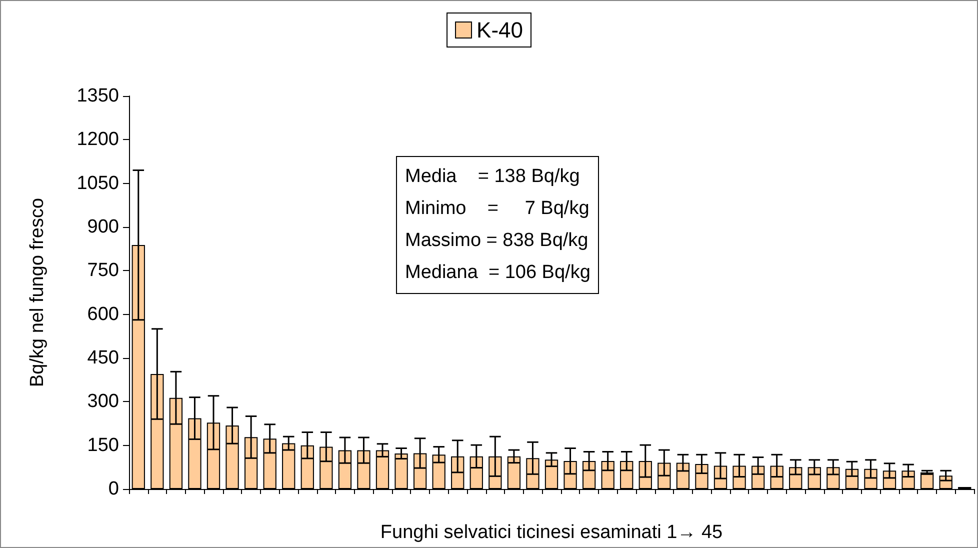  Describe the element at coordinates (499, 30) in the screenshot. I see `legend-label: K-40` at that location.